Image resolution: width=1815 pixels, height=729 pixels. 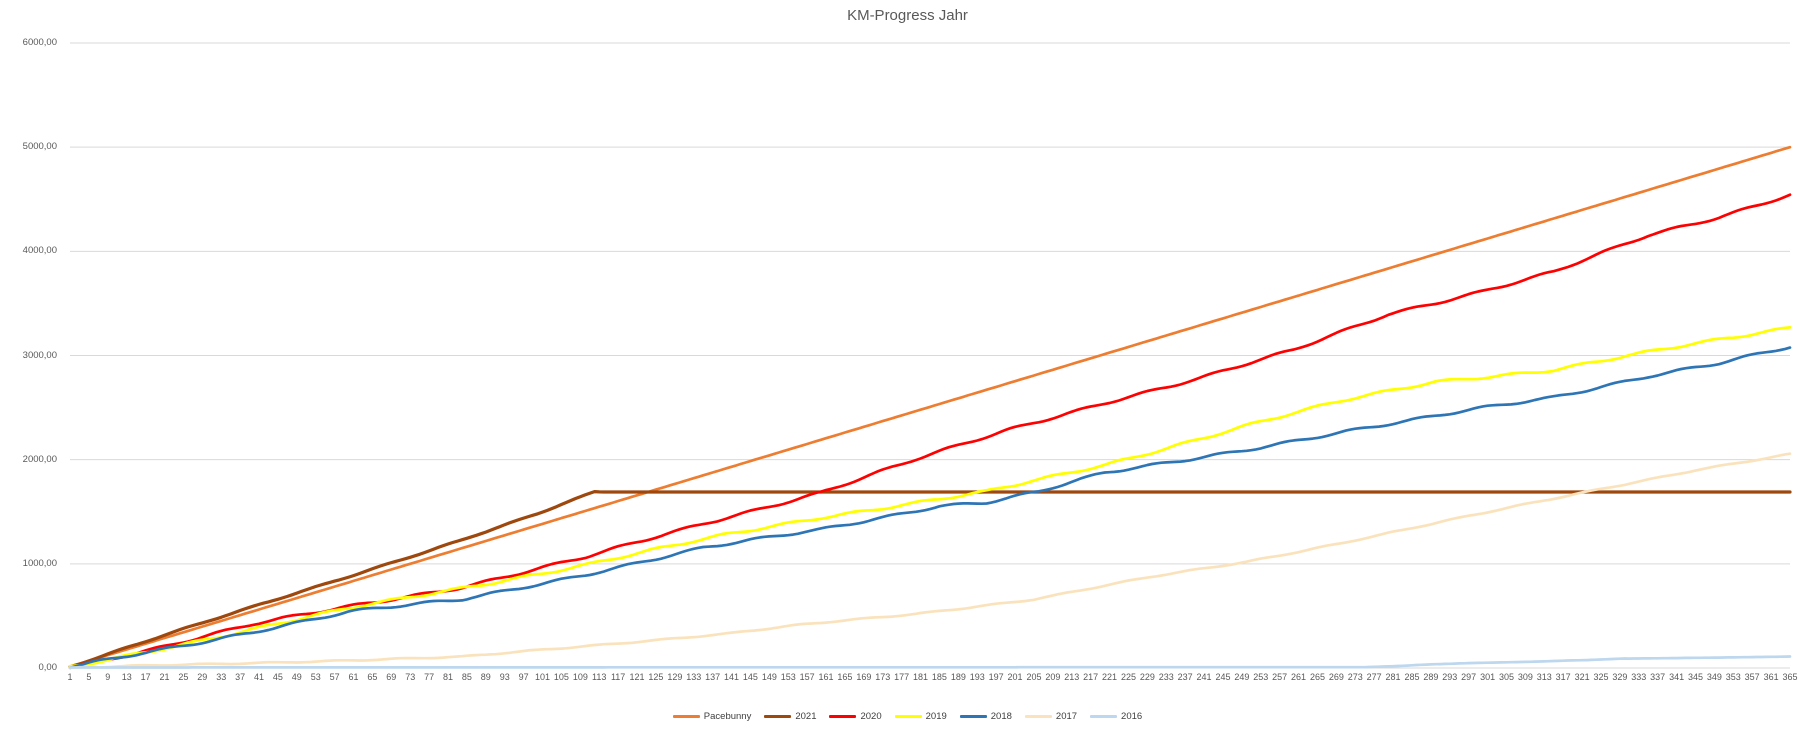 What do you see at coordinates (39, 355) in the screenshot?
I see `y-axis-label: 3000,00` at bounding box center [39, 355].